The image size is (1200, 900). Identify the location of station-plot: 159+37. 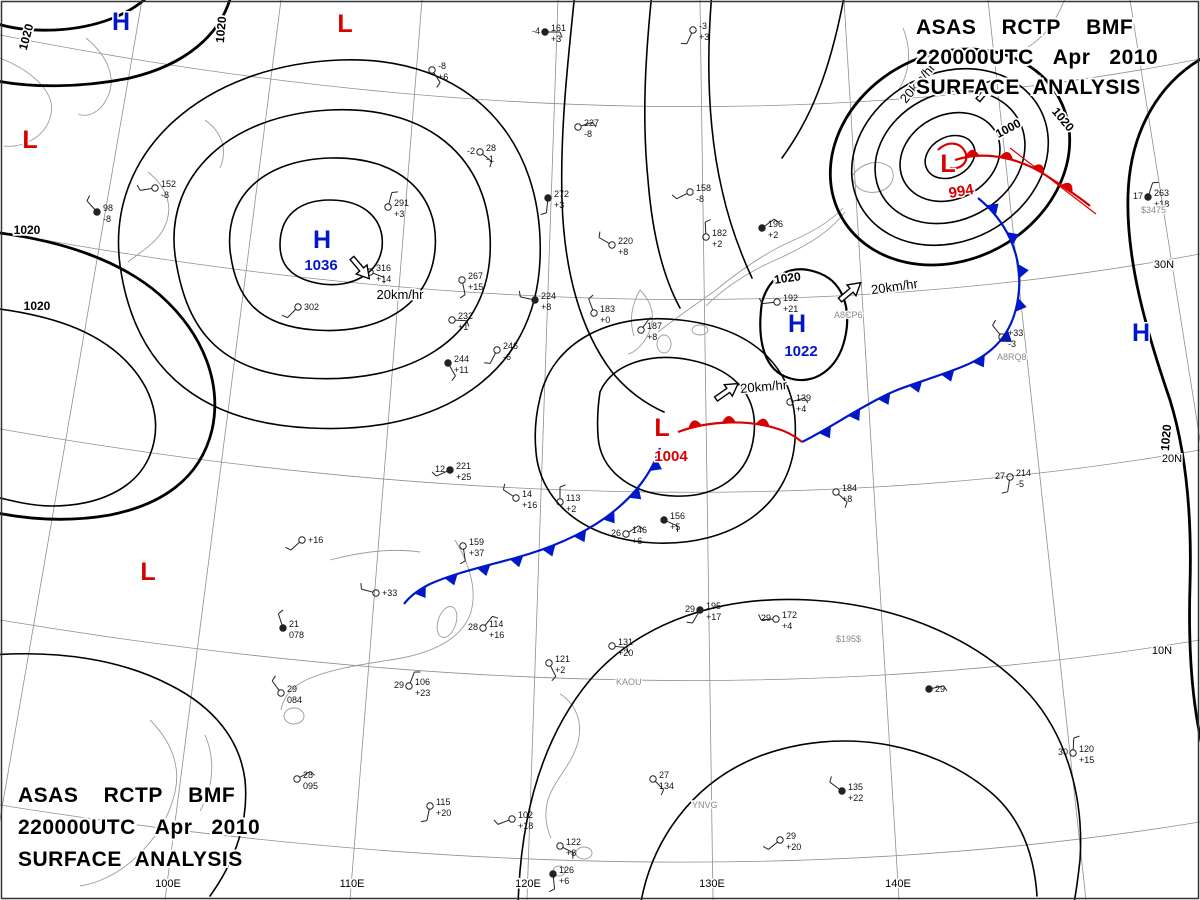
(471, 551).